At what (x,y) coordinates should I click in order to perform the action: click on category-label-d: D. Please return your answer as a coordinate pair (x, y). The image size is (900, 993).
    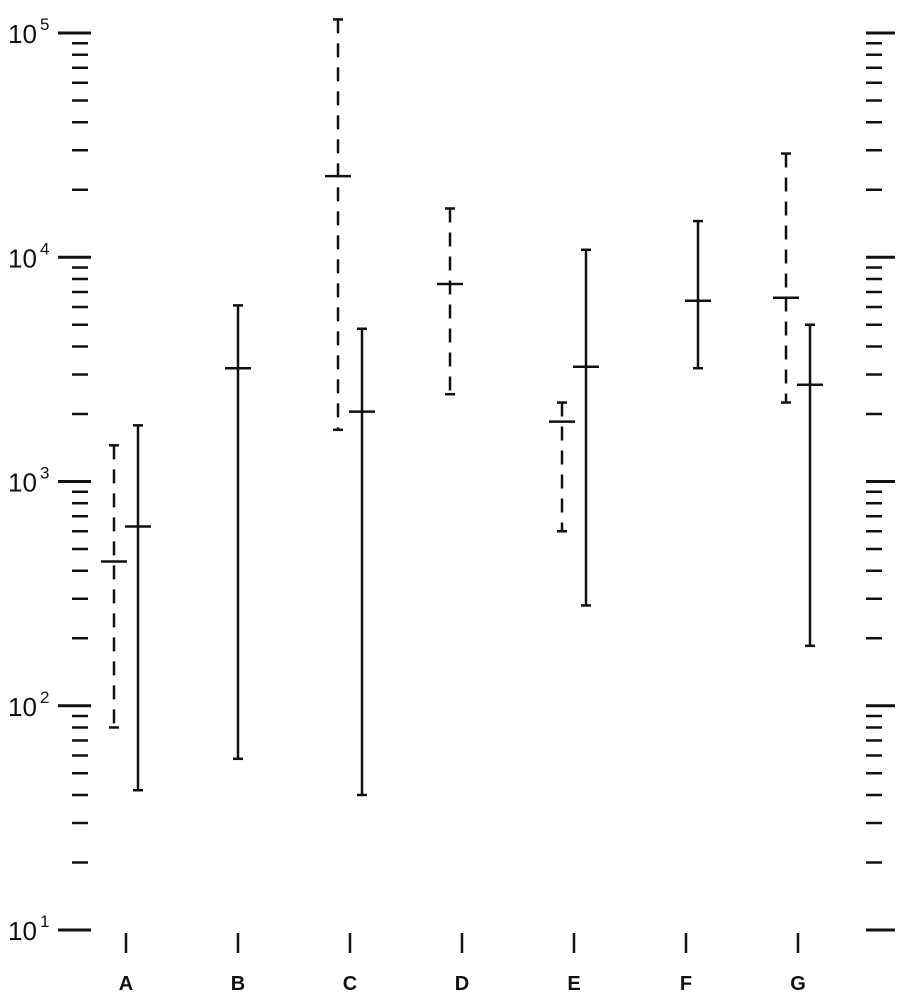
    Looking at the image, I should click on (462, 983).